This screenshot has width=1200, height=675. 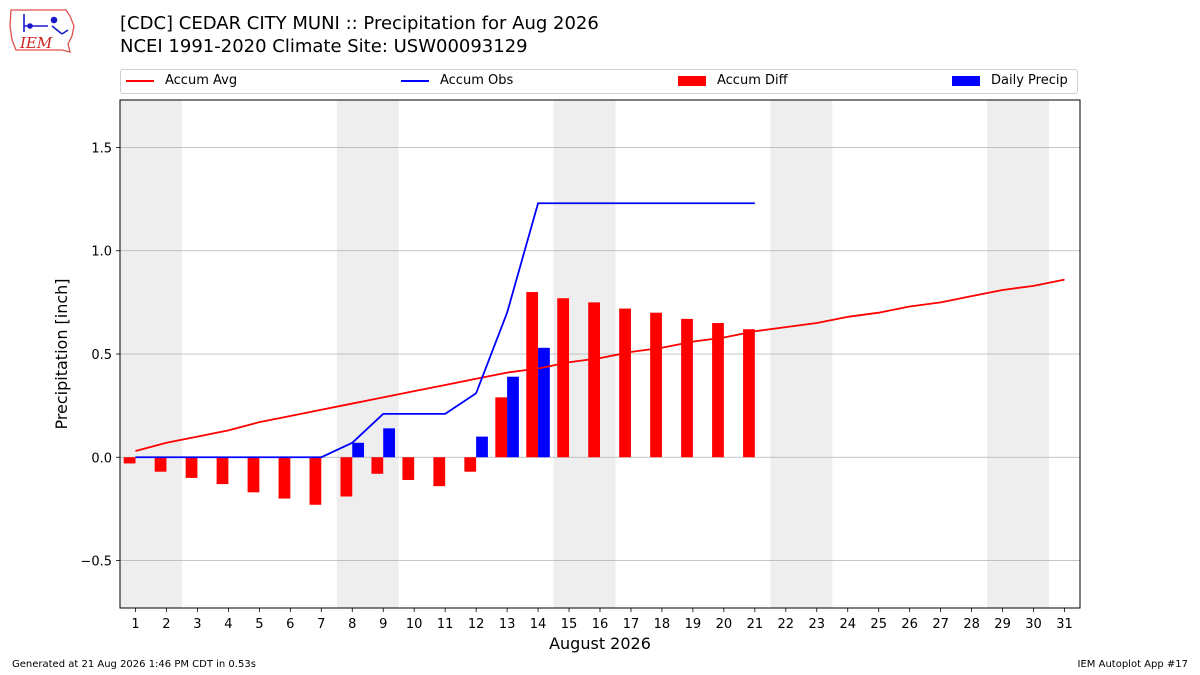 What do you see at coordinates (1033, 624) in the screenshot?
I see `x-tick-label: 30` at bounding box center [1033, 624].